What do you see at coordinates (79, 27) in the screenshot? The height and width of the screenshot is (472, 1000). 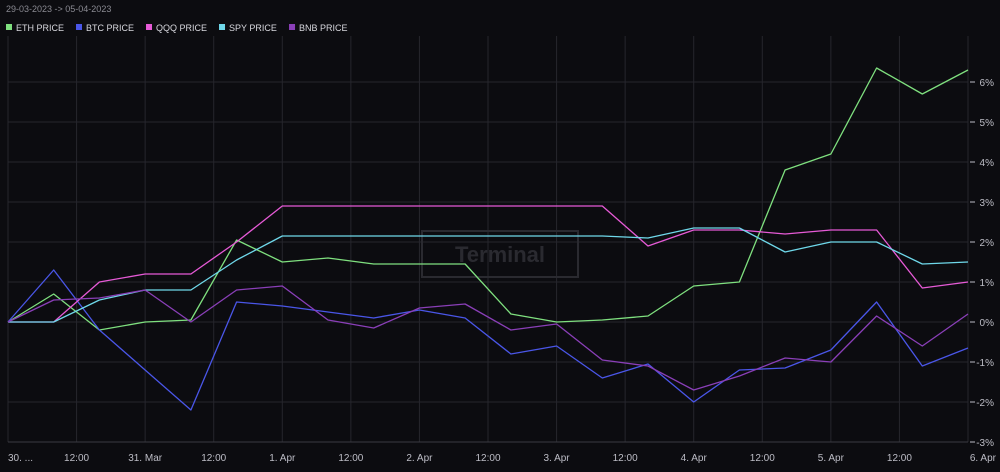 I see `legend-swatch-btc` at bounding box center [79, 27].